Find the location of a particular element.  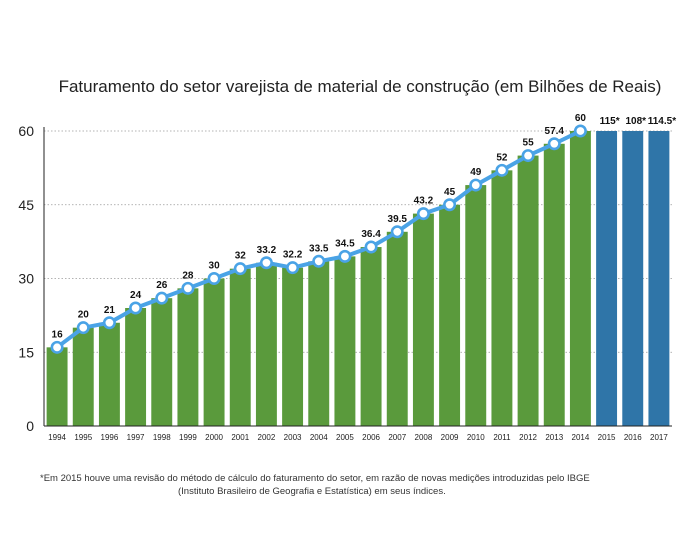

data-label: 30 is located at coordinates (215, 266).